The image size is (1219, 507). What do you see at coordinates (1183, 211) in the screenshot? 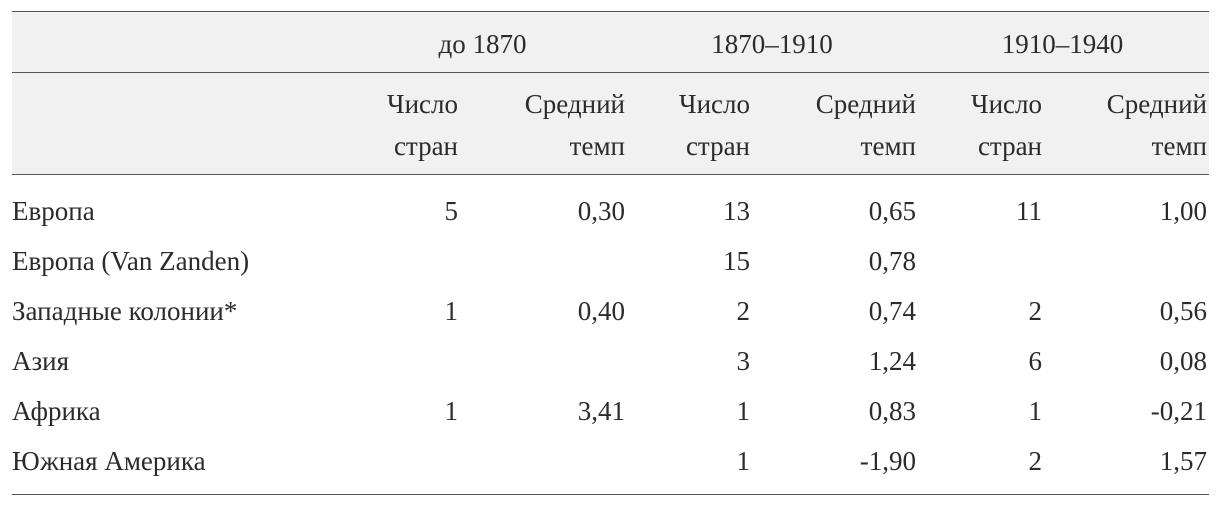
I see `cell-value: 1,00` at bounding box center [1183, 211].